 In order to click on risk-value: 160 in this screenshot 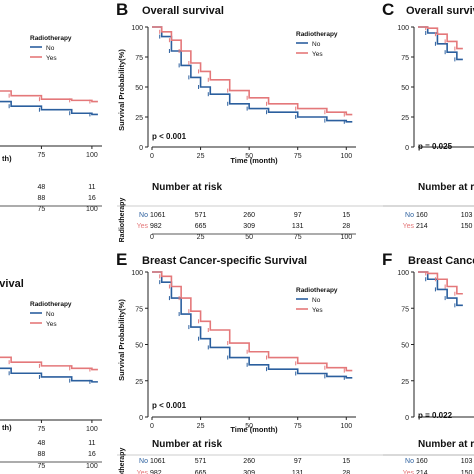, I will do `click(422, 215)`.